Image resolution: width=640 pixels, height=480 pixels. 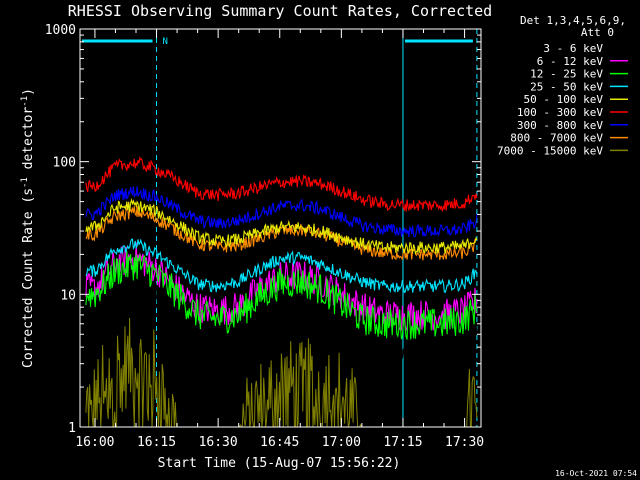 I want to click on legend-label: 7000 - 15000 keV, so click(x=550, y=150).